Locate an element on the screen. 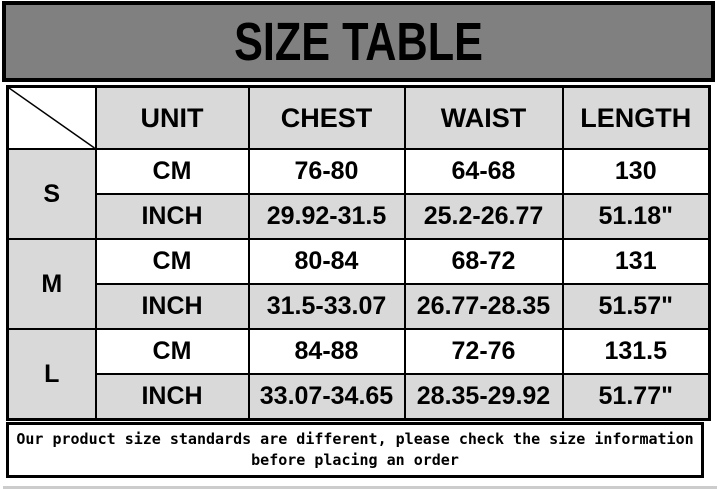 The image size is (720, 489). corner-cell is located at coordinates (51, 117).